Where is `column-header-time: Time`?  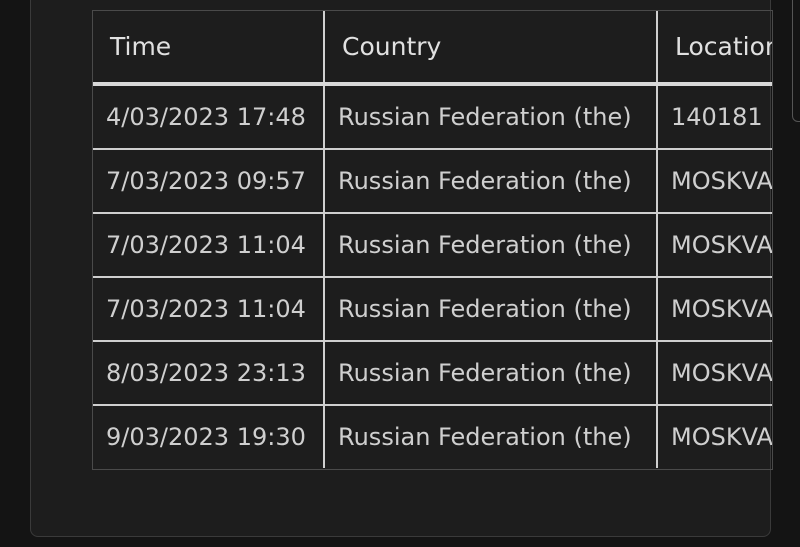
column-header-time: Time is located at coordinates (209, 48).